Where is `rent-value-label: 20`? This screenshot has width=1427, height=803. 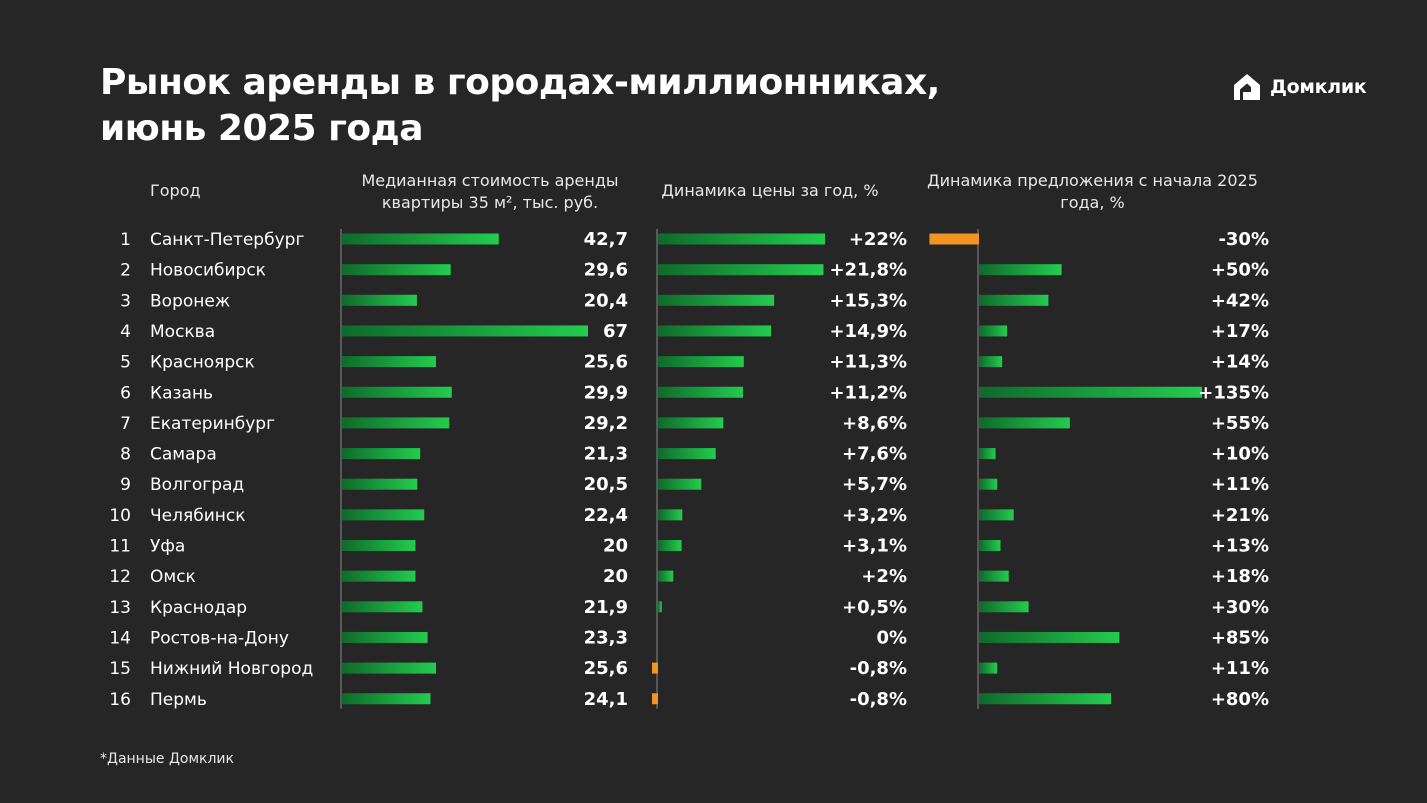
rent-value-label: 20 is located at coordinates (615, 576).